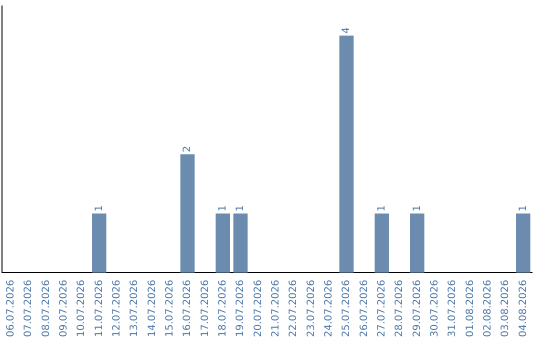  What do you see at coordinates (506, 309) in the screenshot?
I see `x-tick-label: 03.08.2026` at bounding box center [506, 309].